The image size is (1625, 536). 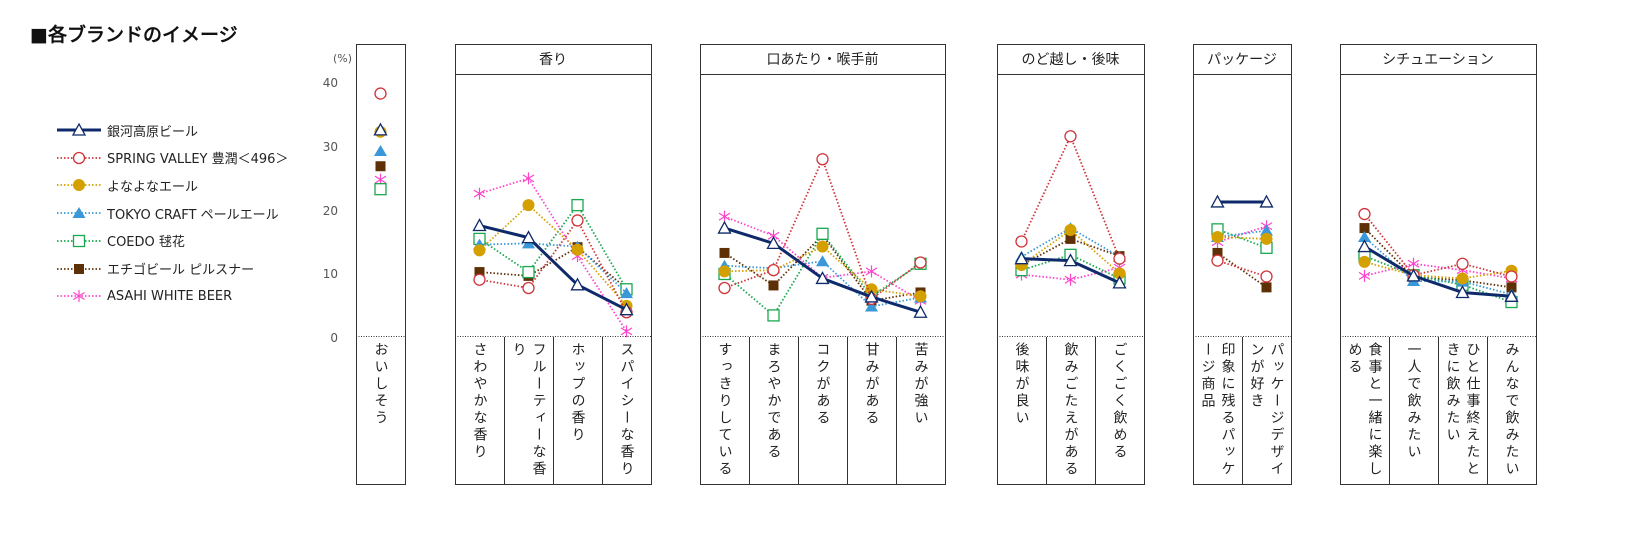 I want to click on x-tick-label: 食事と一緒に楽しめる, so click(x=1364, y=410).